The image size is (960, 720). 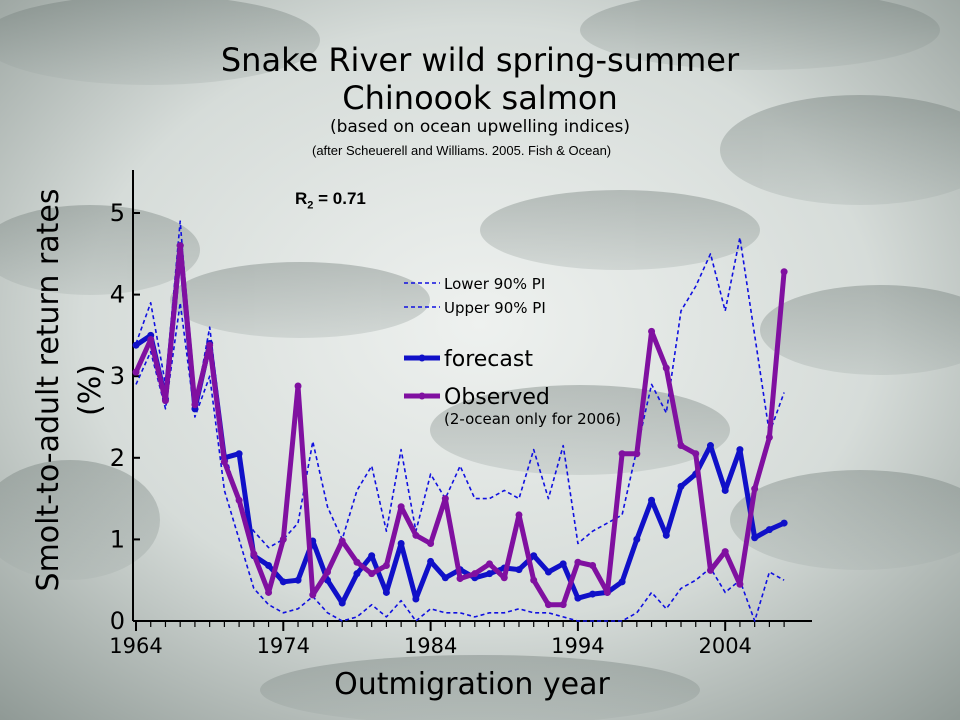 I want to click on point-forecast-1980, so click(x=372, y=556).